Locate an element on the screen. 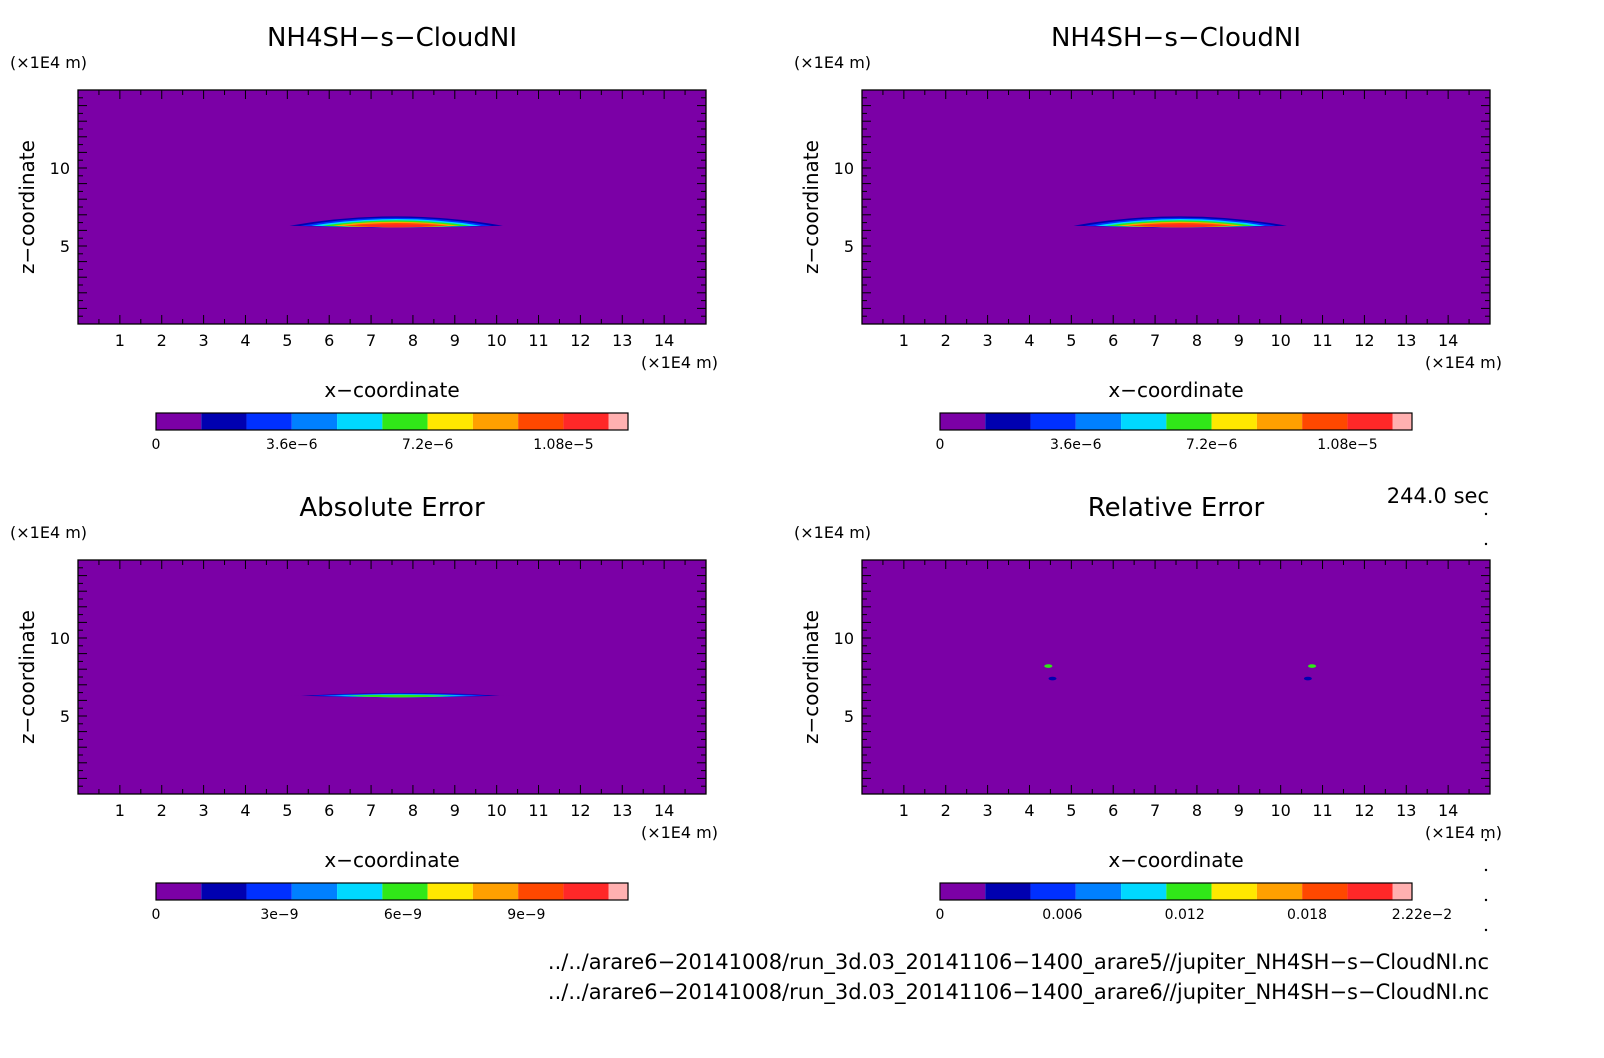  colorbar-tick-label: 2.22e−2 is located at coordinates (1422, 915).